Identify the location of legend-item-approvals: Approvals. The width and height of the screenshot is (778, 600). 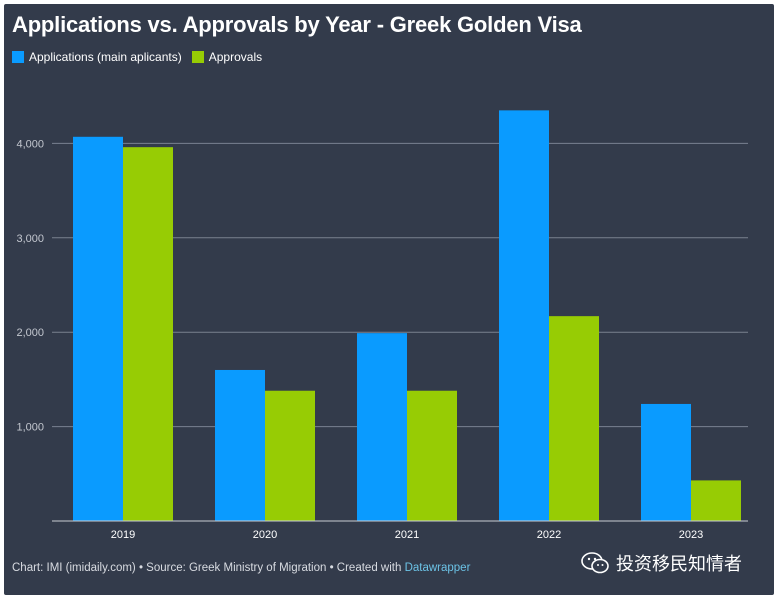
(227, 57).